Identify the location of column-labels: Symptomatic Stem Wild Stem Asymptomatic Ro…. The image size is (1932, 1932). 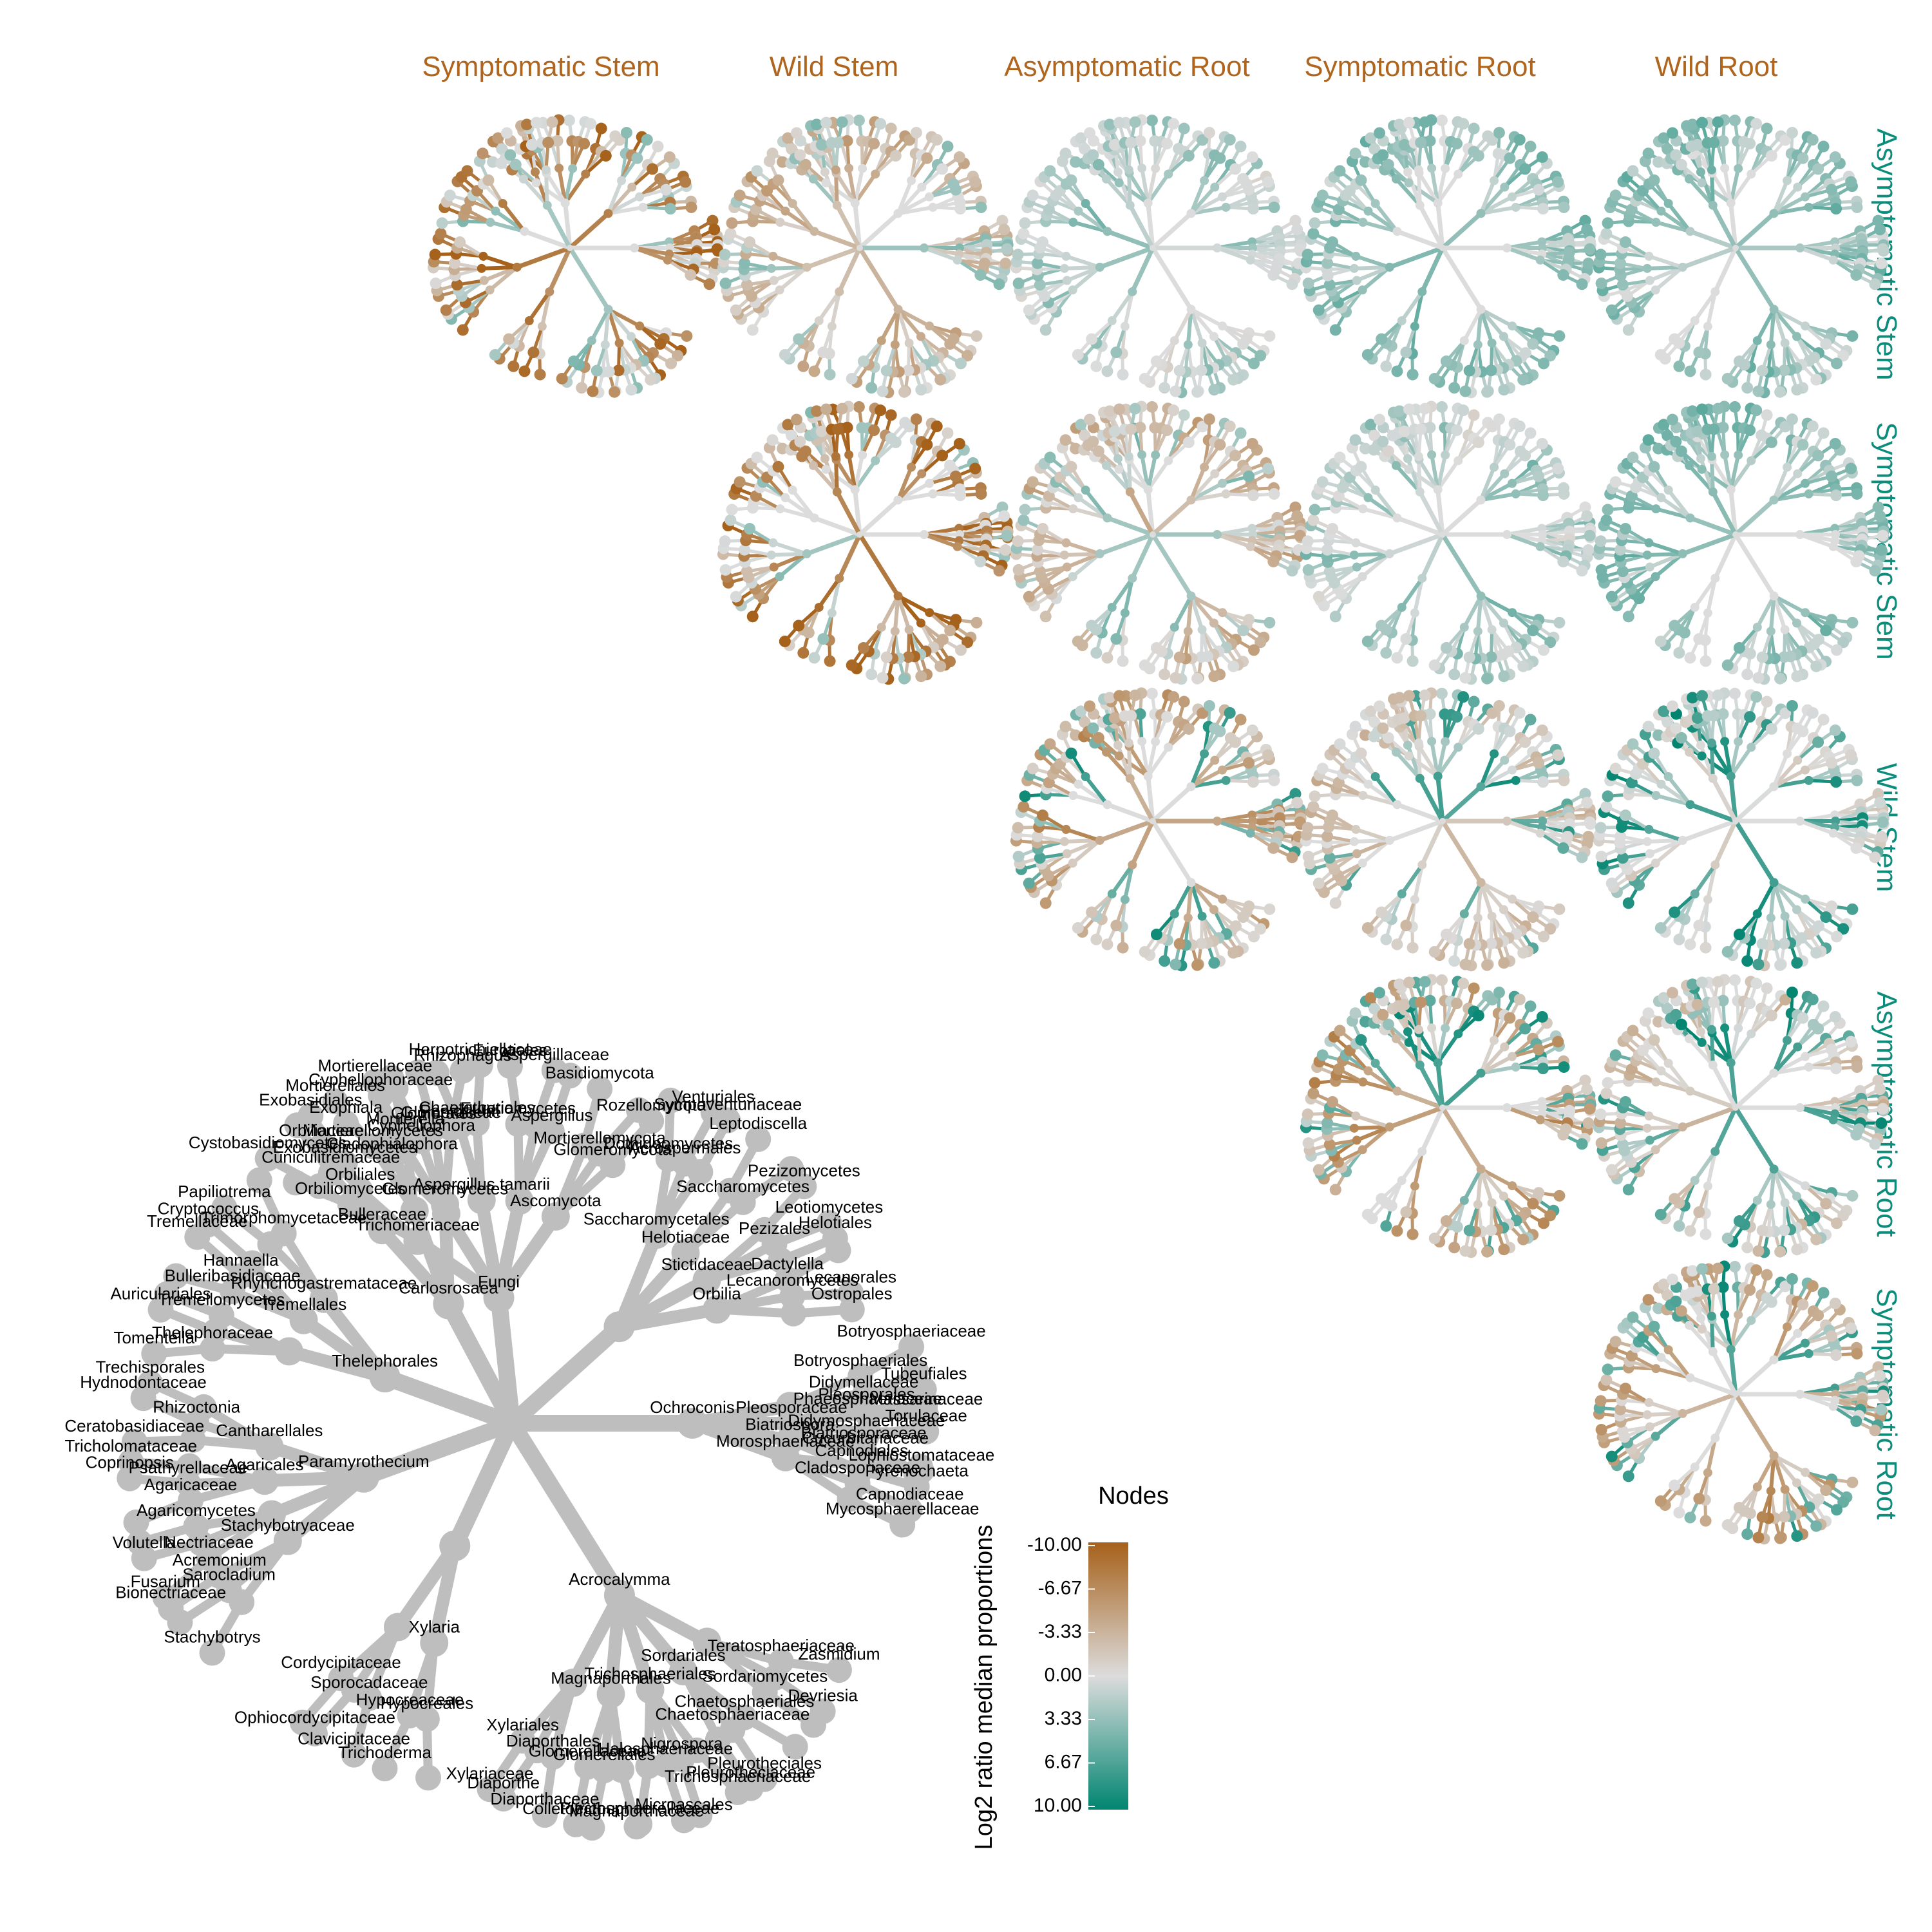
(1099, 66).